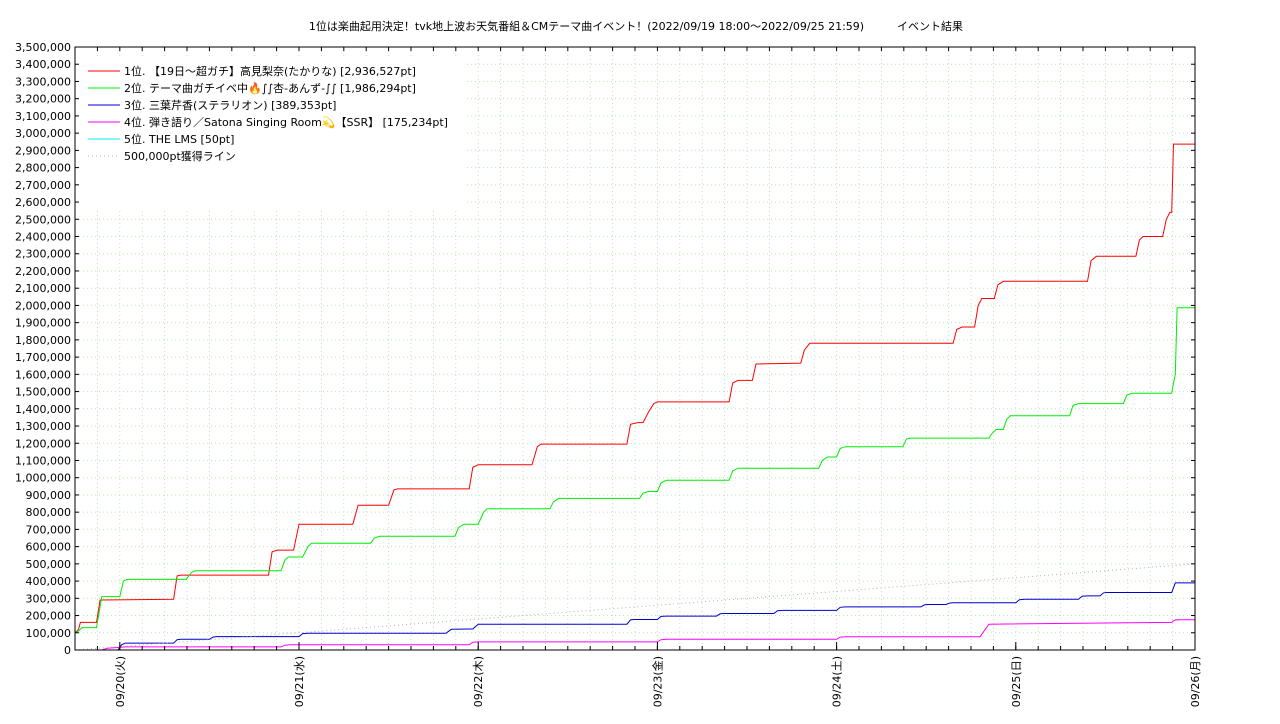 The width and height of the screenshot is (1280, 724). Describe the element at coordinates (43, 409) in the screenshot. I see `y-tick-label: 1,400,000` at that location.